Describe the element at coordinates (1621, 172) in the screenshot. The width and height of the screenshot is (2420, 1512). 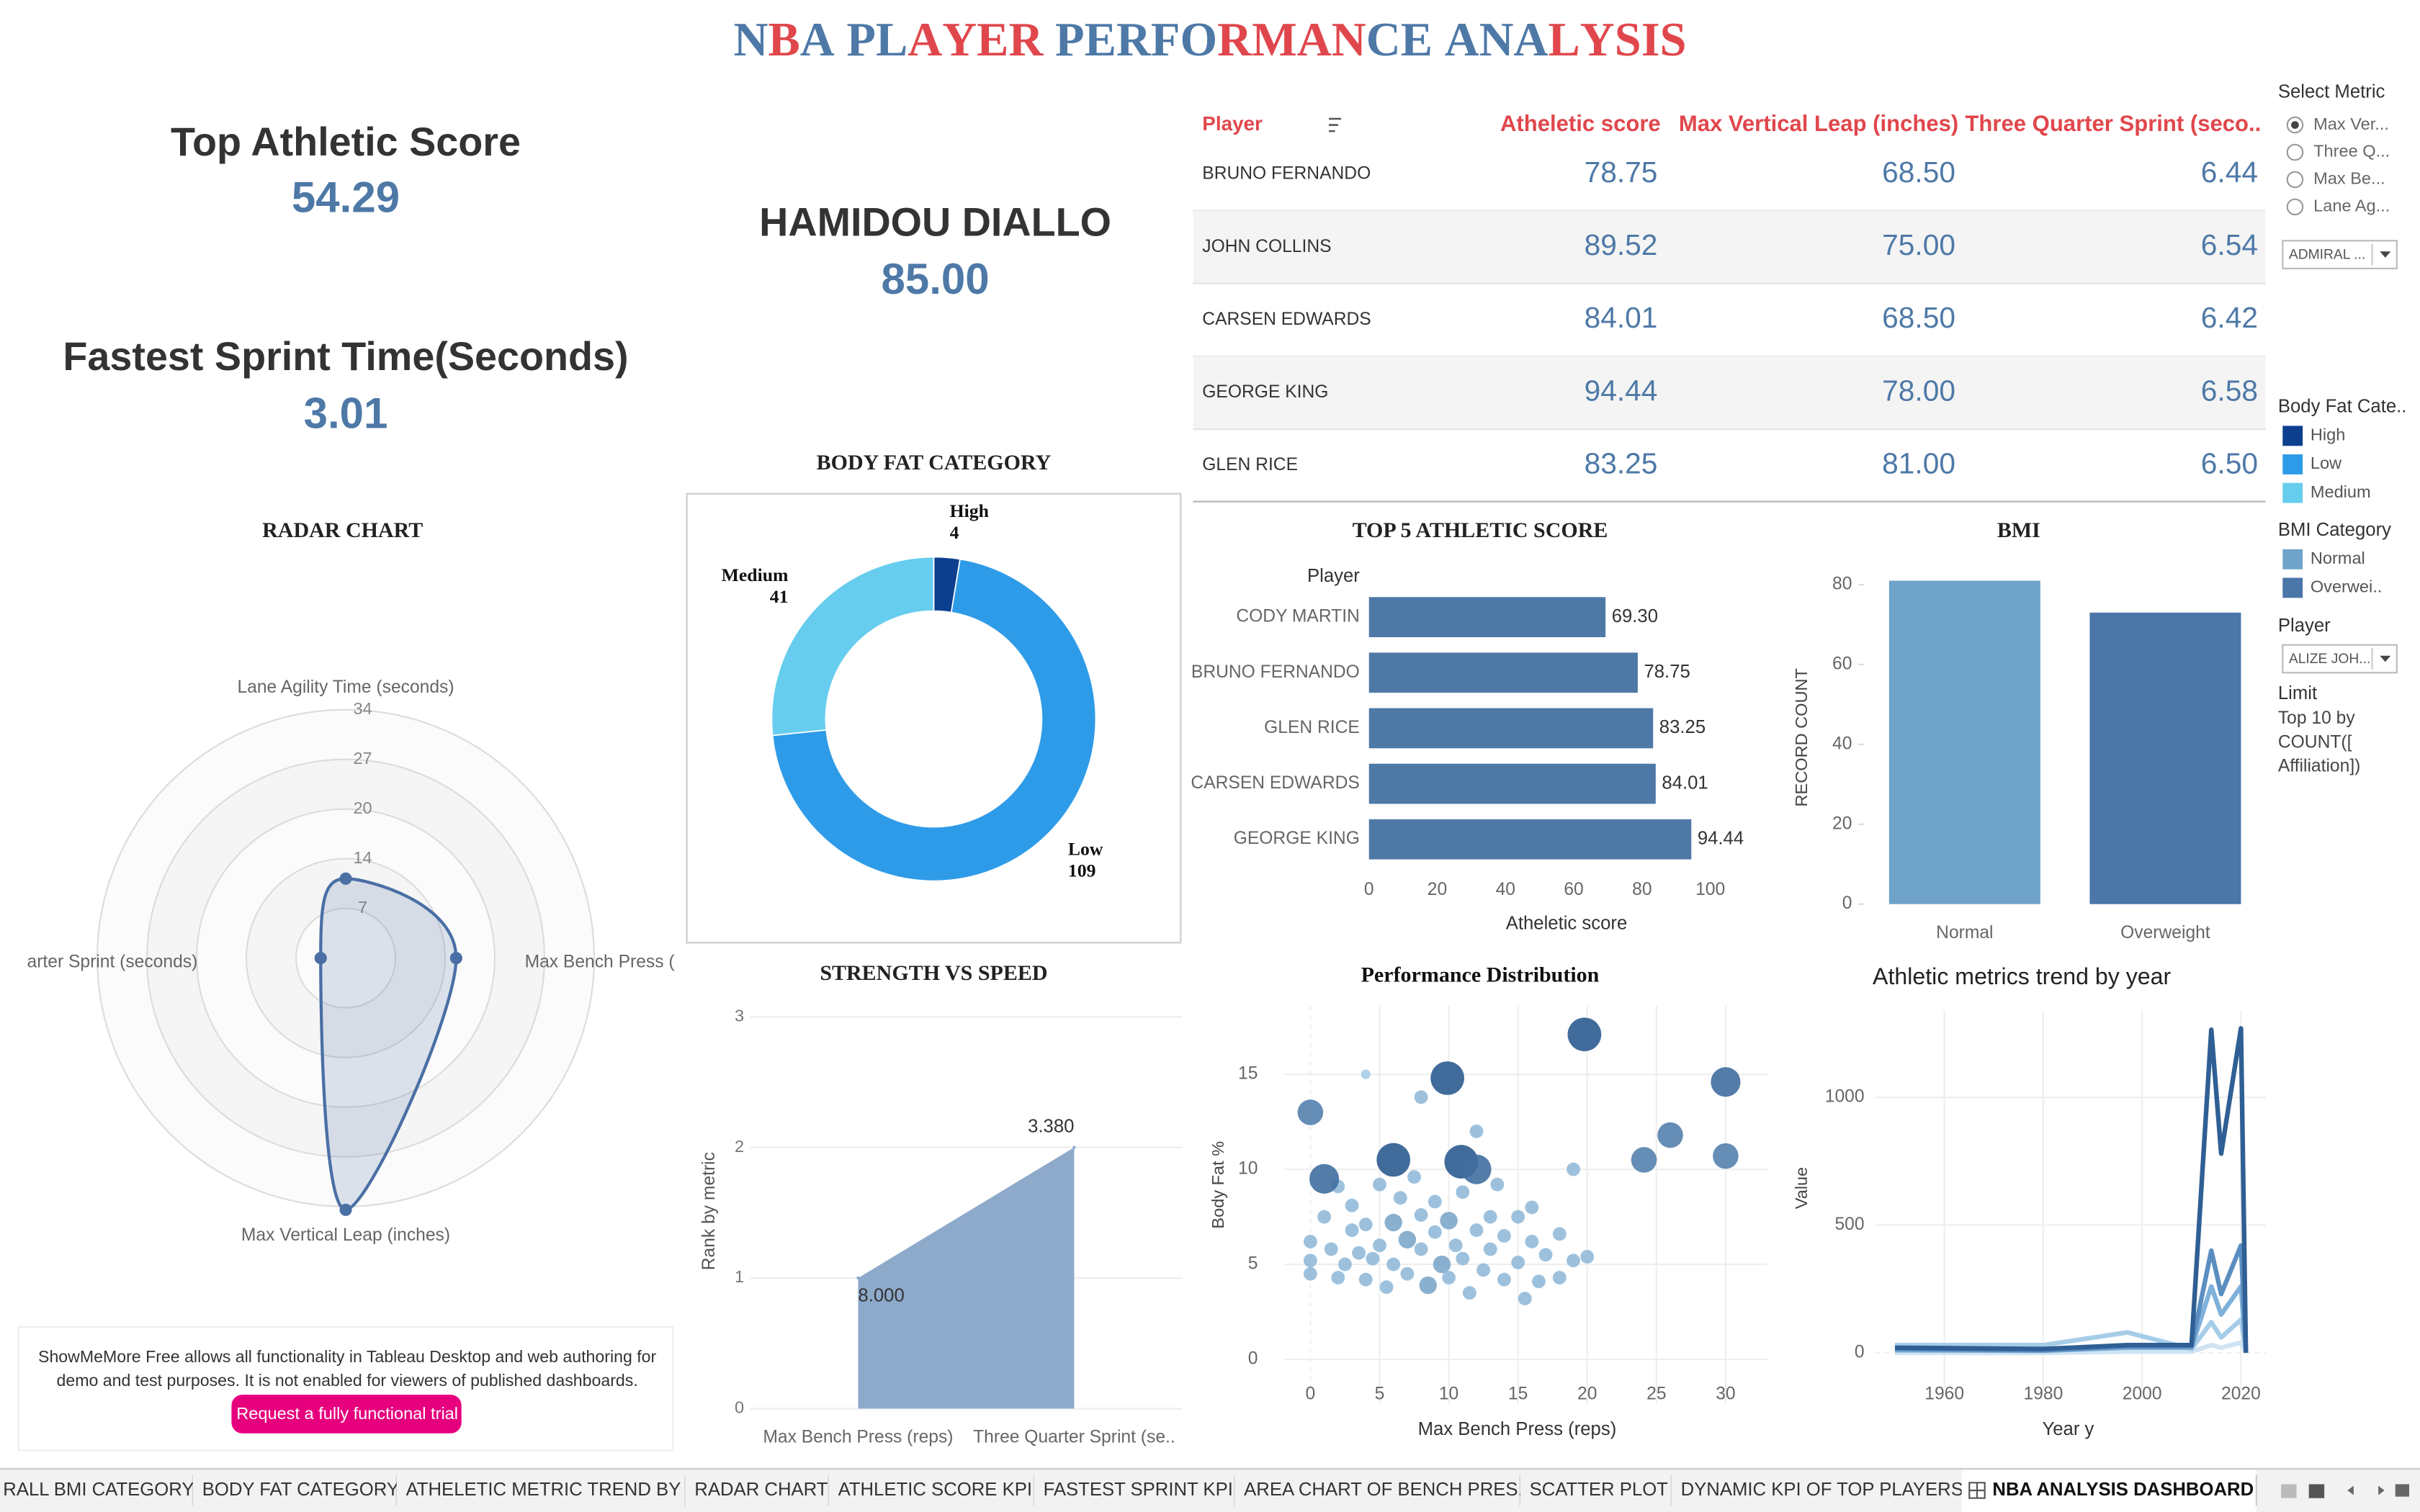
I see `table-value: 78.75` at that location.